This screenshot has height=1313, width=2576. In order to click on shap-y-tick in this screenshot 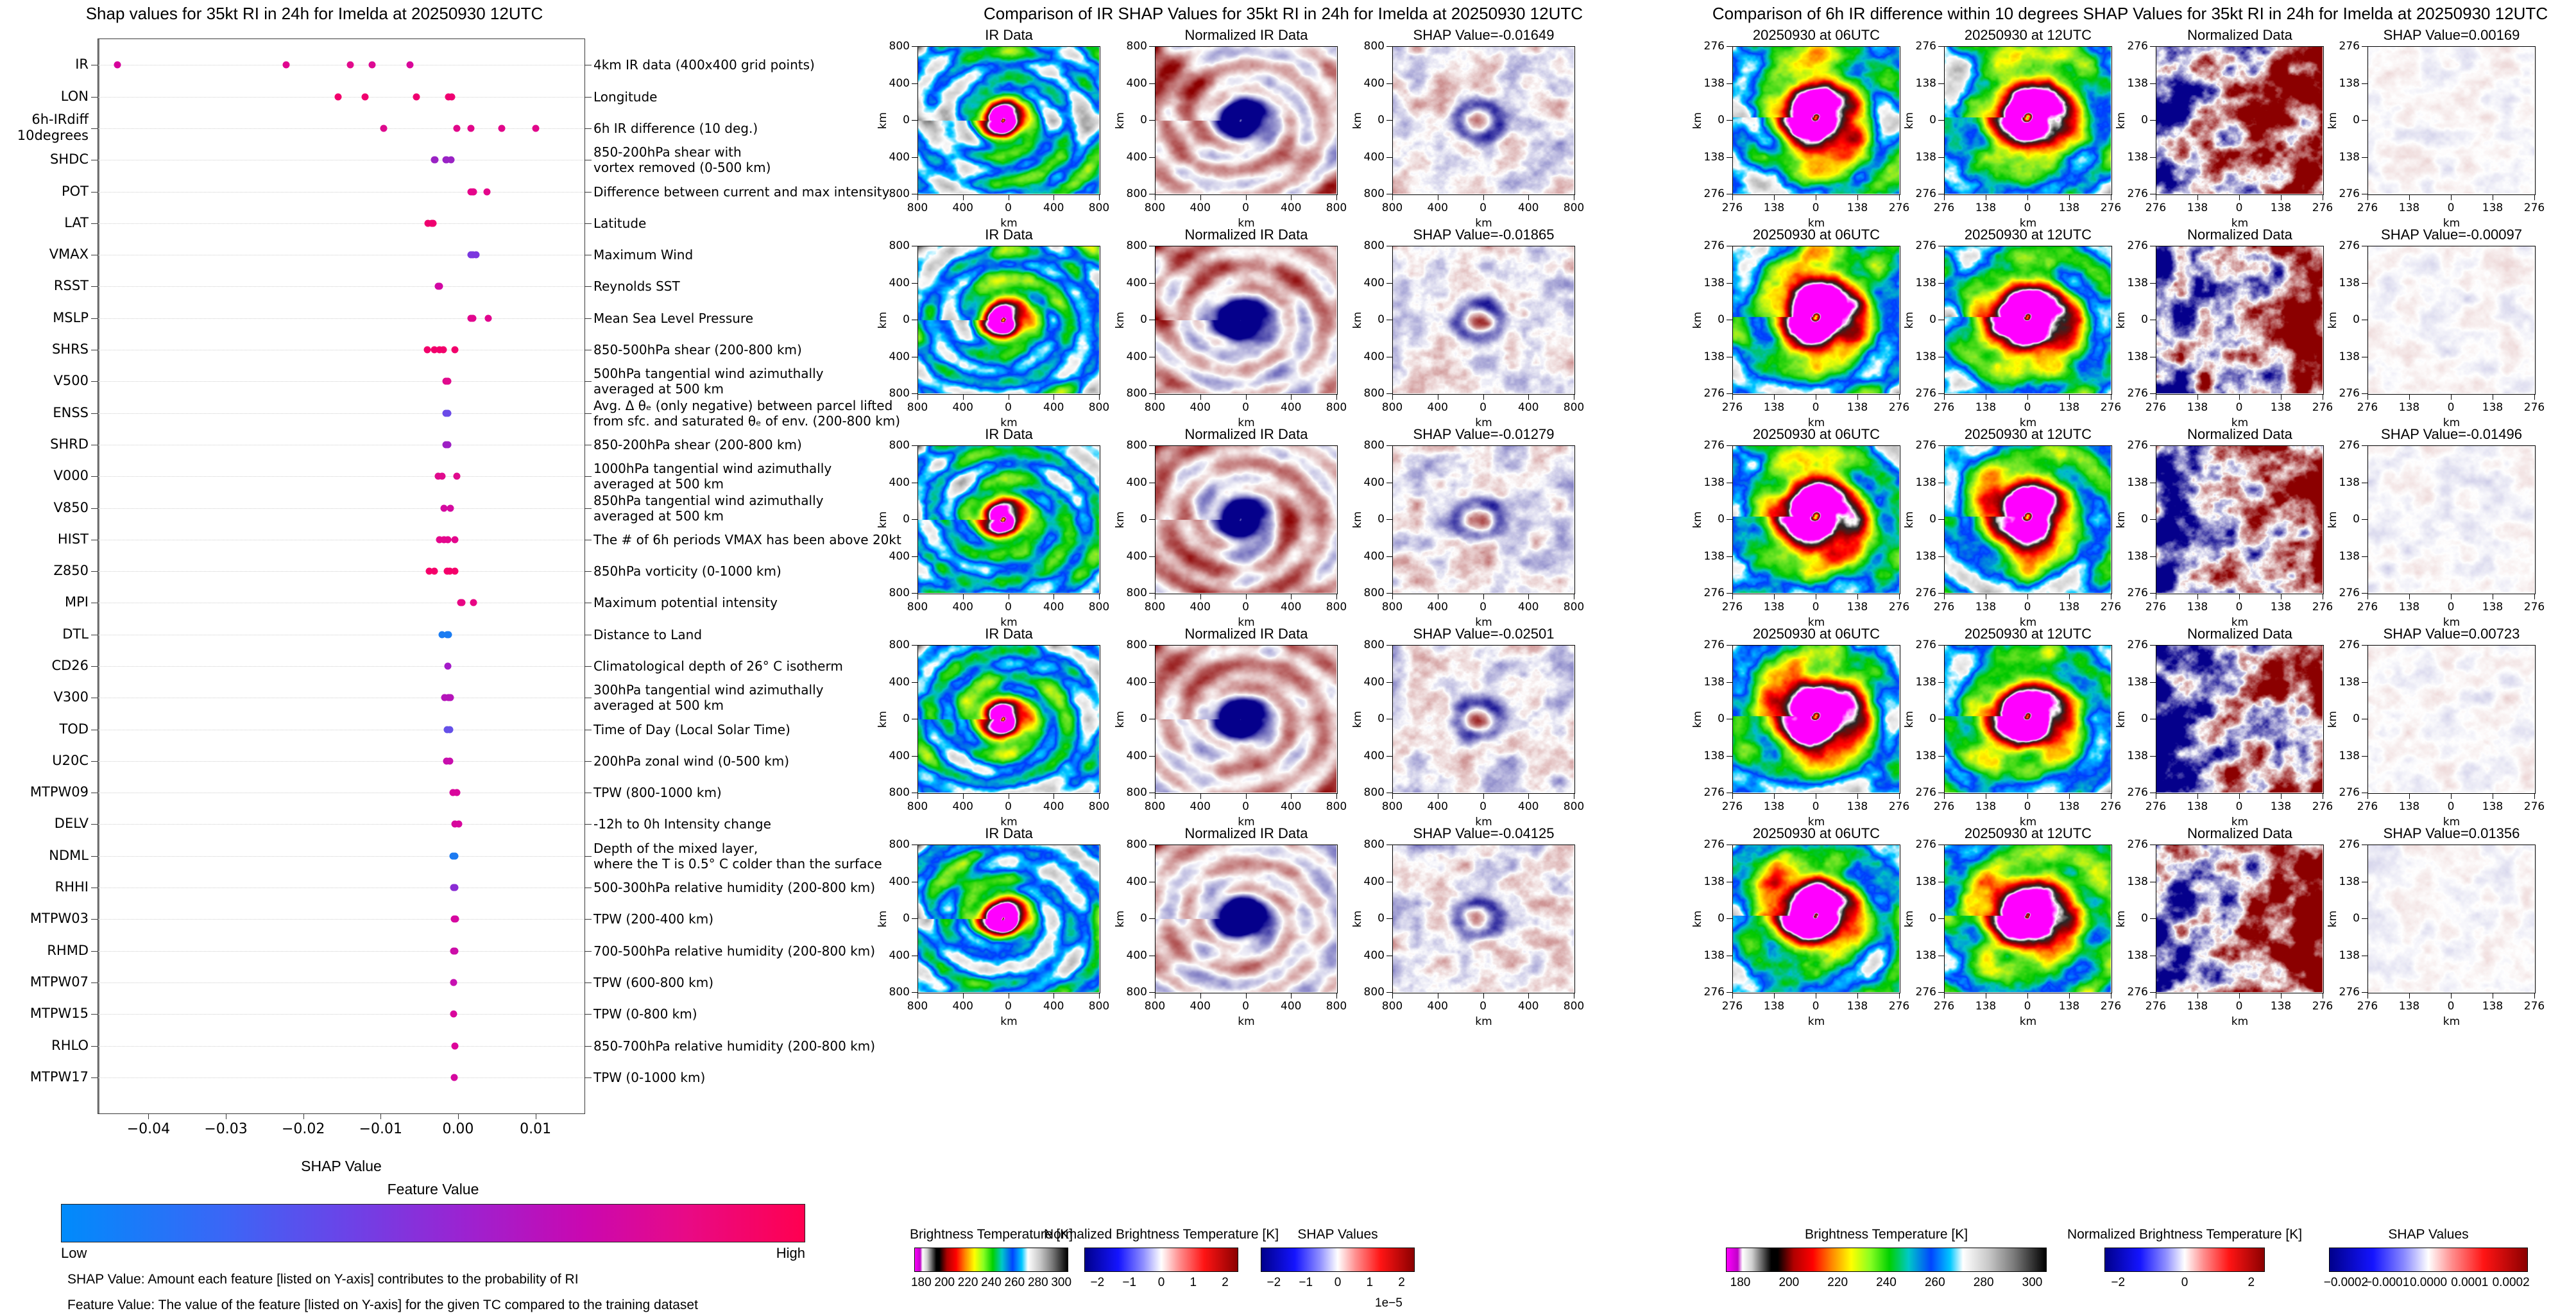, I will do `click(95, 318)`.